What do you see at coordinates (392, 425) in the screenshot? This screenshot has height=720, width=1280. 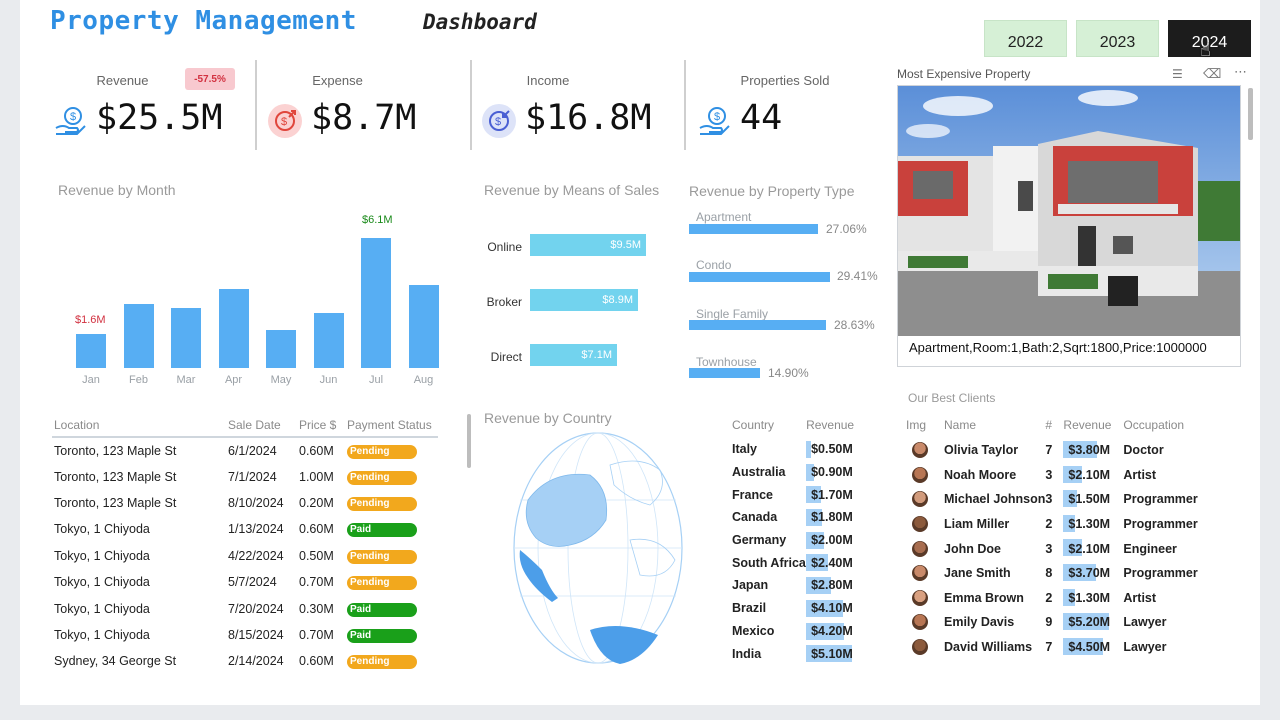 I see `column-payment-status: Payment Status` at bounding box center [392, 425].